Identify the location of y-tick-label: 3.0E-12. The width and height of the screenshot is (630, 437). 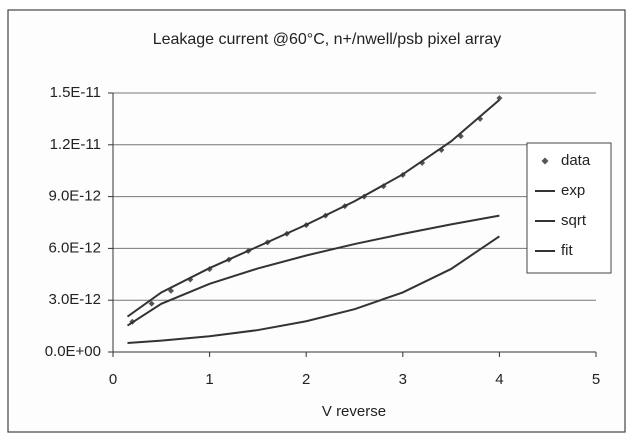
(74, 299).